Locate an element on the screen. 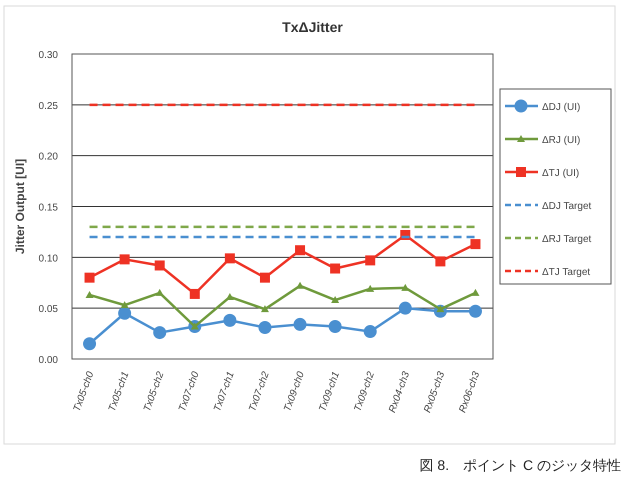  y-tick-label: 0.10 is located at coordinates (48, 258).